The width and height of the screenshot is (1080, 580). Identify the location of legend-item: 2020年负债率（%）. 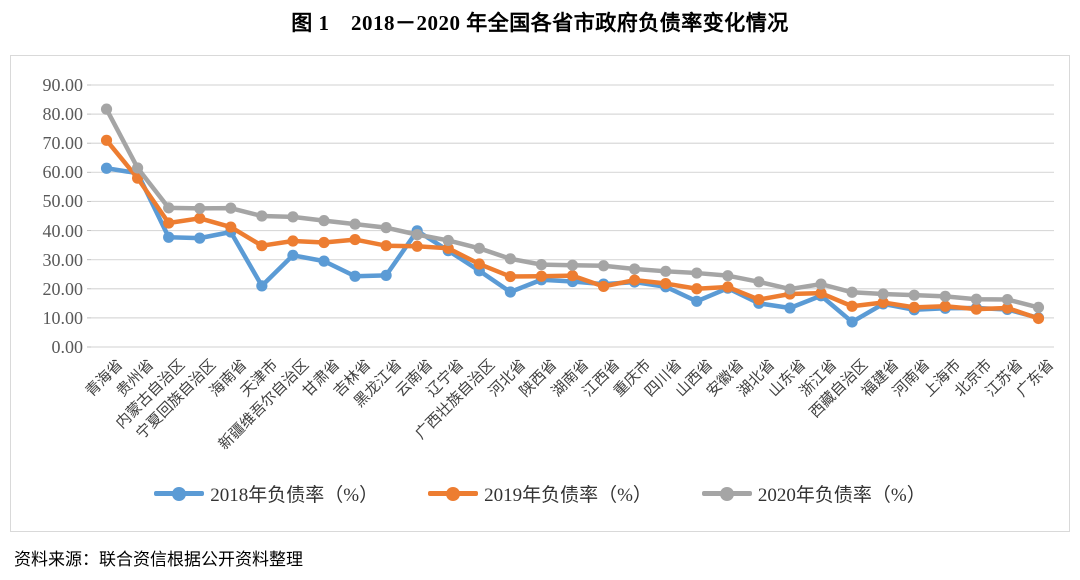
(813, 493).